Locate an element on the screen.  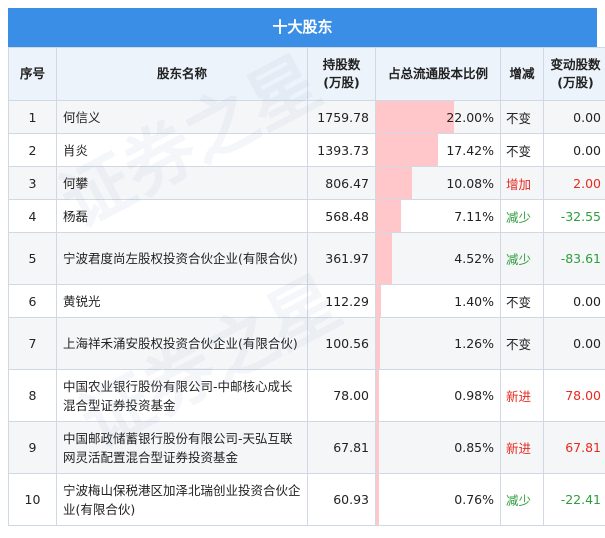
ratio-value: 0.98% is located at coordinates (474, 395).